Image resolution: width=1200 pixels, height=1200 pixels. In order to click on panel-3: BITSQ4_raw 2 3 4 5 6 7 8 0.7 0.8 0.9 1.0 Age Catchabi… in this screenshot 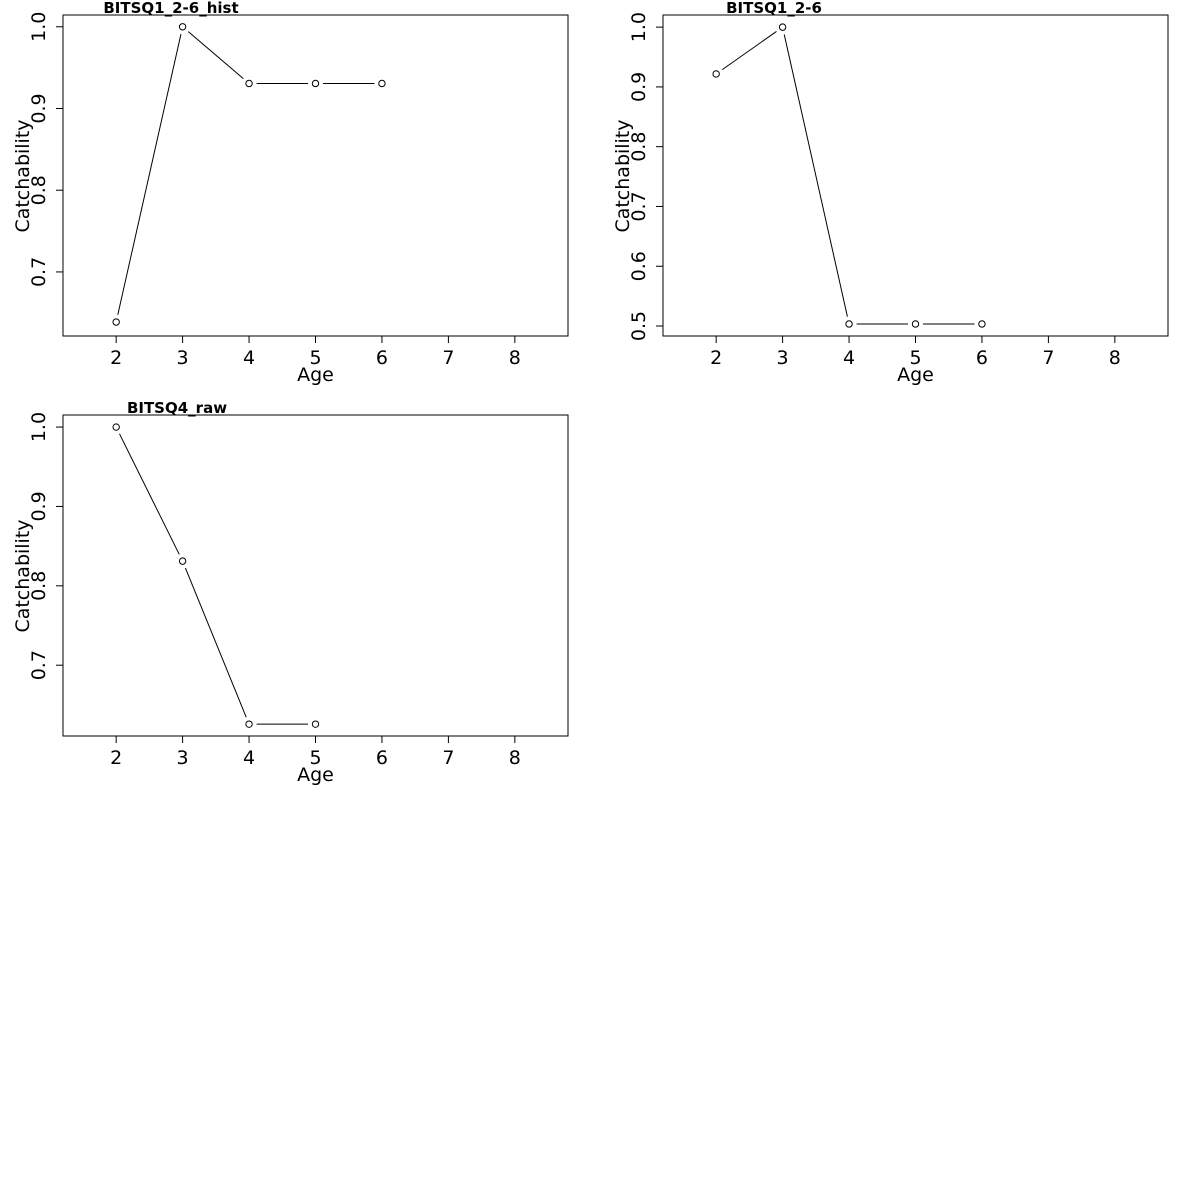, I will do `click(290, 592)`.